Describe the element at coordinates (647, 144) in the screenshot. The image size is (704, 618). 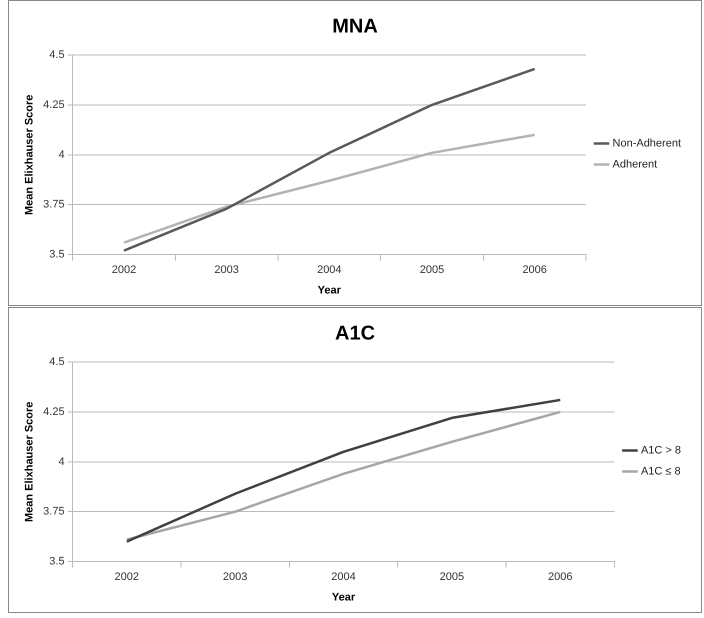
I see `legend-label: Non-Adherent` at that location.